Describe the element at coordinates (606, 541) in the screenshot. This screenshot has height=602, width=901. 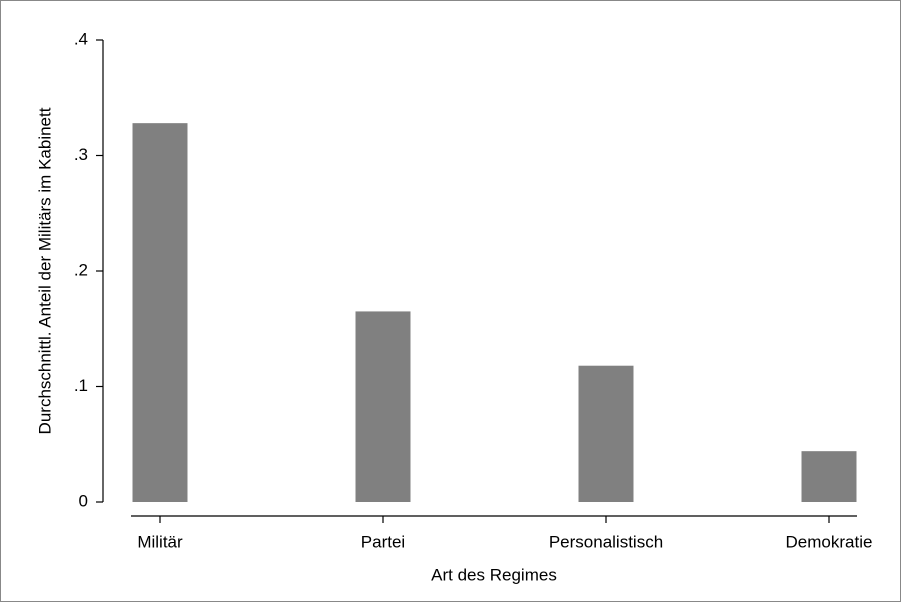
I see `x-tick-label: Personalistisch` at that location.